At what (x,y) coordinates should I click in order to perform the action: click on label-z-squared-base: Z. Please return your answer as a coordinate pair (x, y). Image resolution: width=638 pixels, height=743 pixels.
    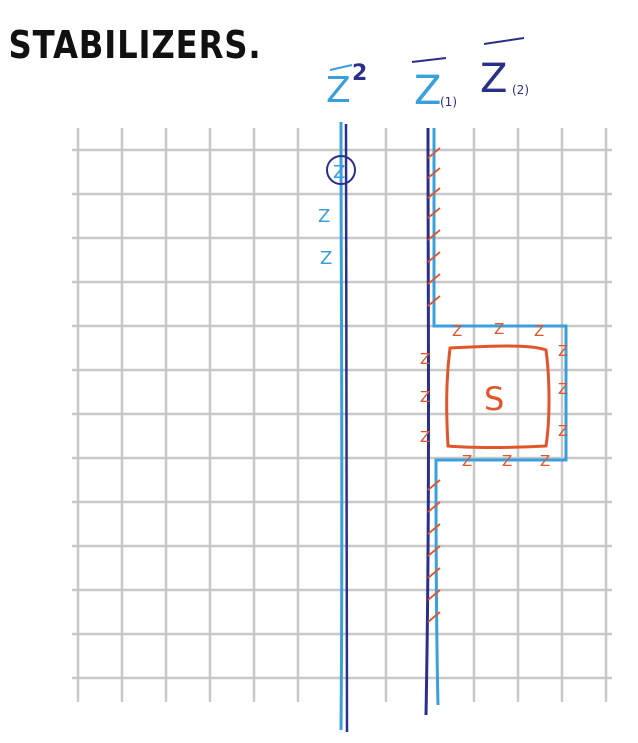
    Looking at the image, I should click on (338, 90).